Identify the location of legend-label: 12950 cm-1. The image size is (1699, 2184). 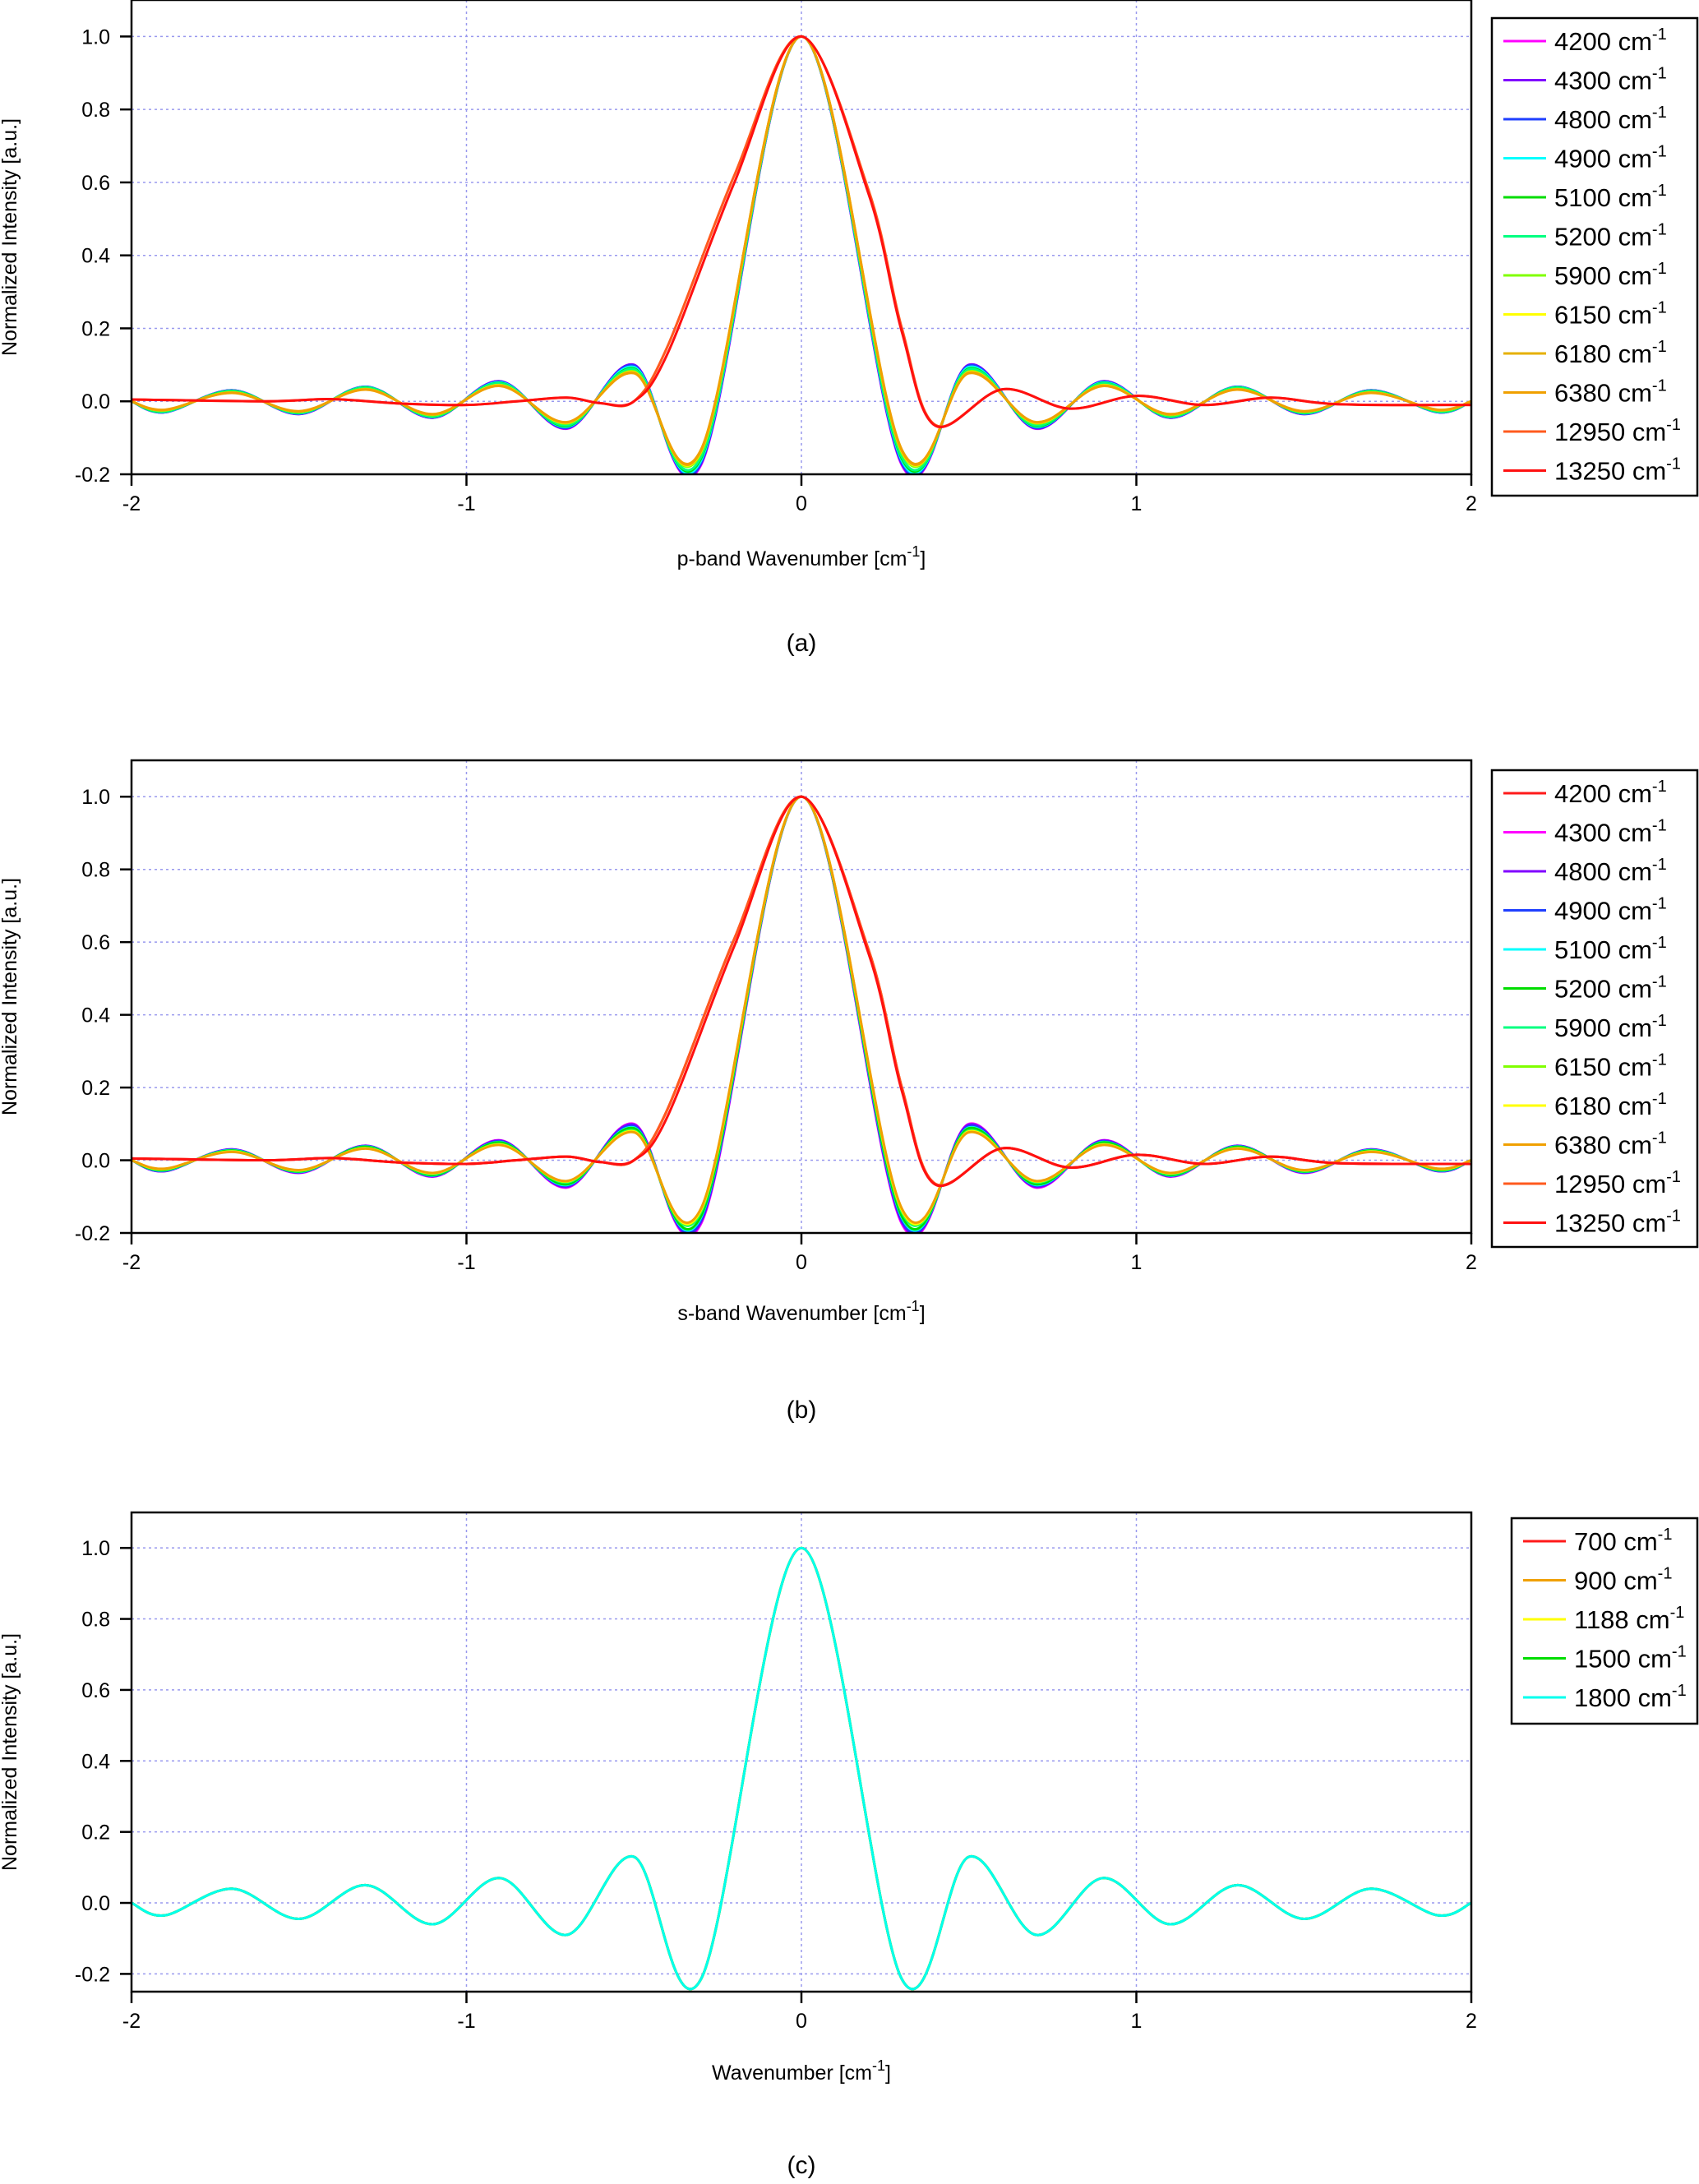
(1618, 431).